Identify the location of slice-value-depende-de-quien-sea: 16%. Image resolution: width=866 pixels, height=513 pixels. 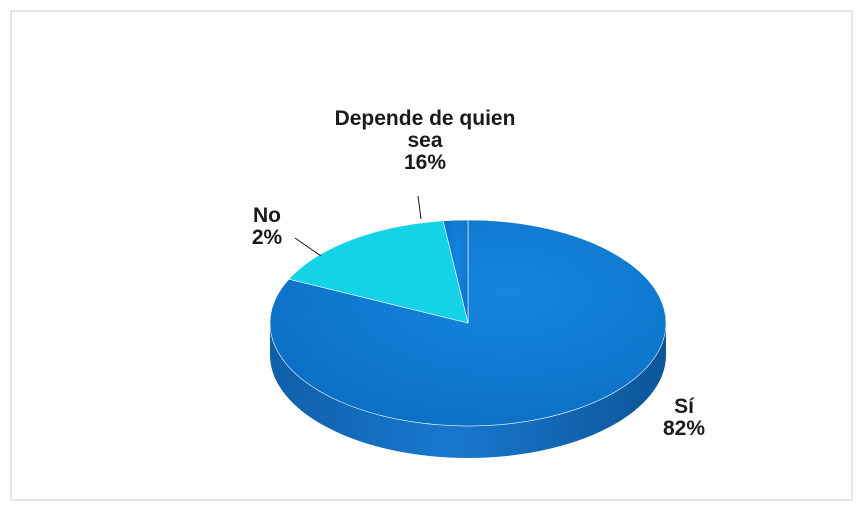
(425, 162).